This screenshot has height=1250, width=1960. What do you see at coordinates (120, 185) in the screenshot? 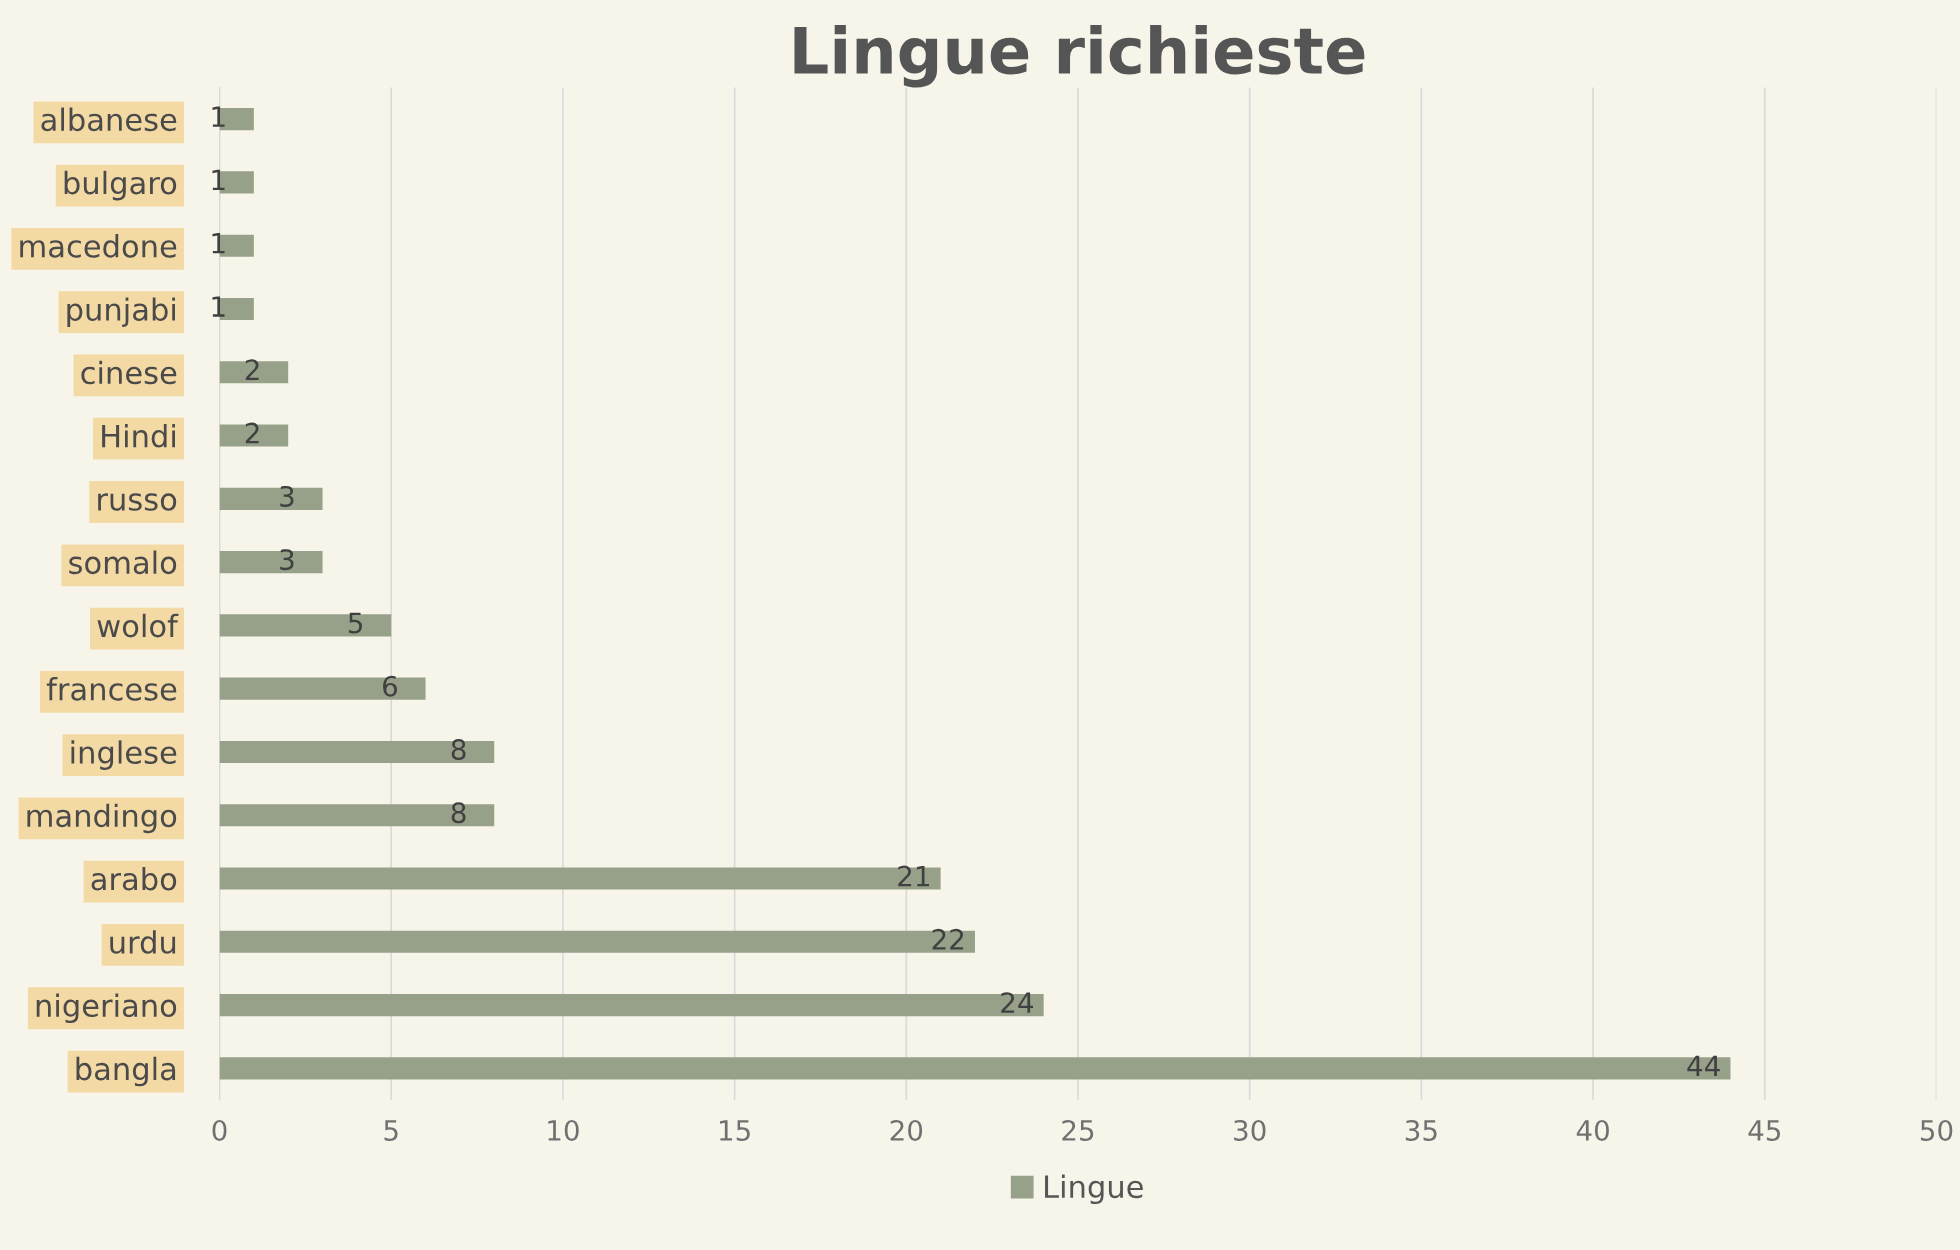
I see `y-tick-label: bulgaro` at bounding box center [120, 185].